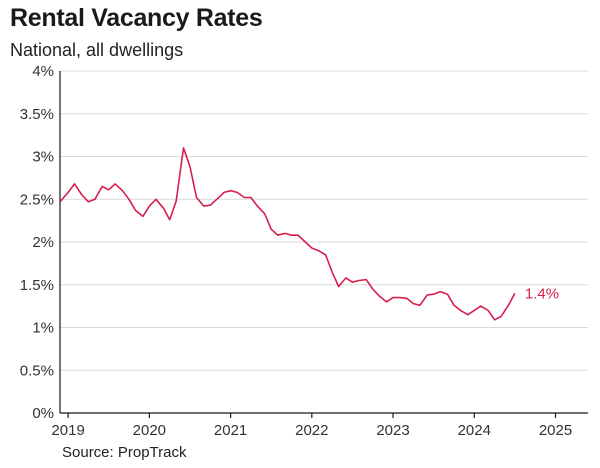 This screenshot has height=468, width=600. Describe the element at coordinates (37, 285) in the screenshot. I see `y-tick-label: 1.5%` at that location.